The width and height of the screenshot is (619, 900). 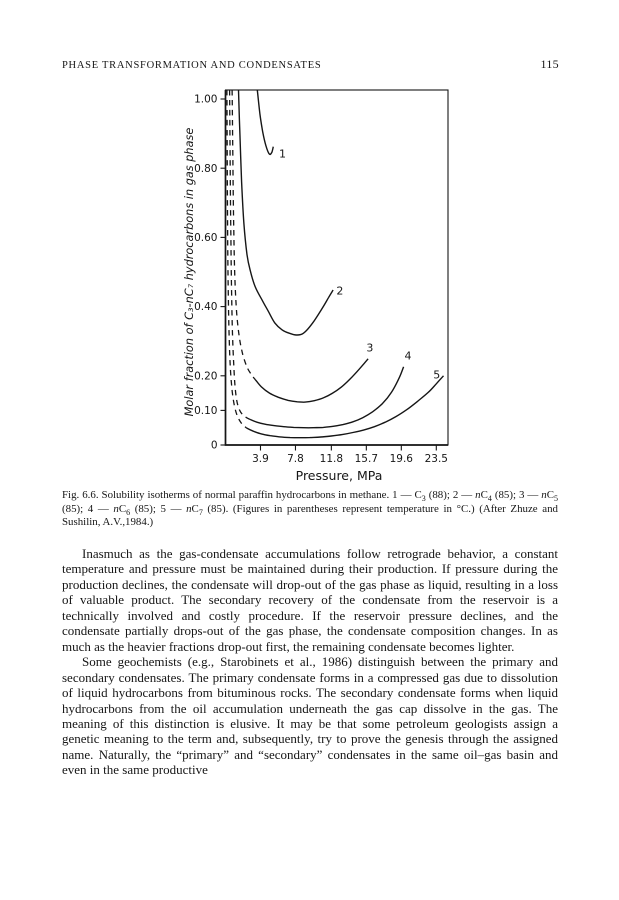 I want to click on caption-segment: (88); 2 —, so click(x=450, y=495).